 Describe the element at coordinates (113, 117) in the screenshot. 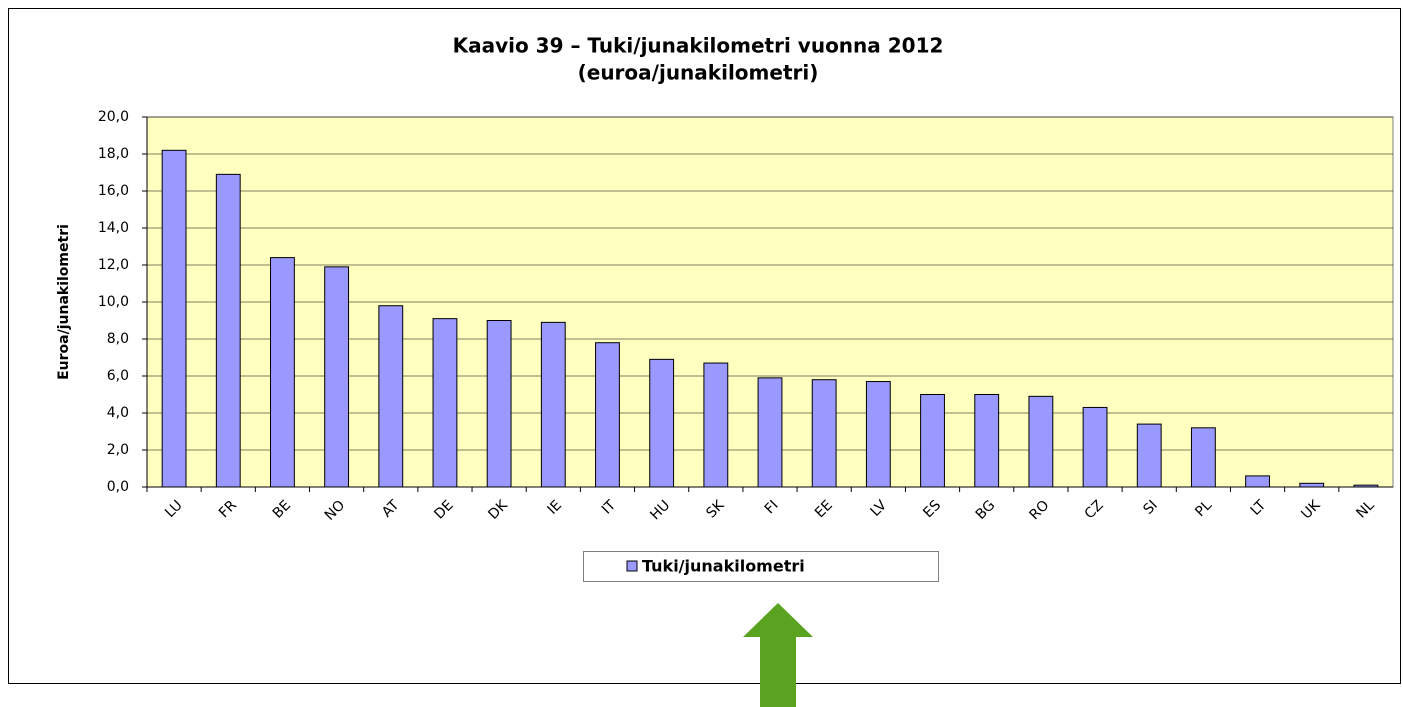

I see `y-tick-label: 20,0` at that location.